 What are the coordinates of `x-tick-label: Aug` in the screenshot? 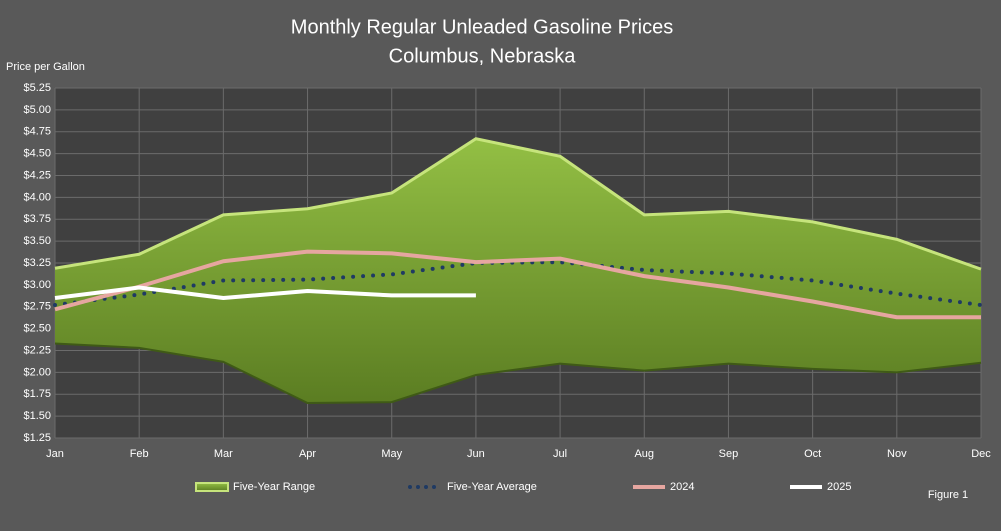 It's located at (644, 454).